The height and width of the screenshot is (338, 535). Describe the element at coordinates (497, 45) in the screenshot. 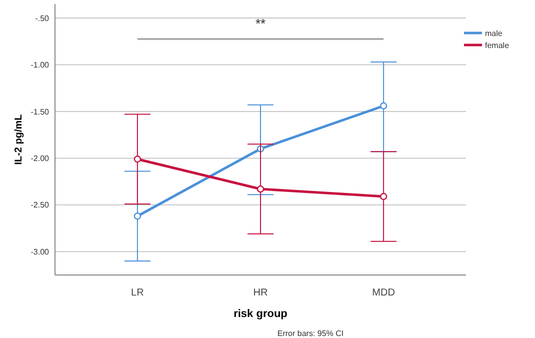

I see `legend-label: female` at that location.